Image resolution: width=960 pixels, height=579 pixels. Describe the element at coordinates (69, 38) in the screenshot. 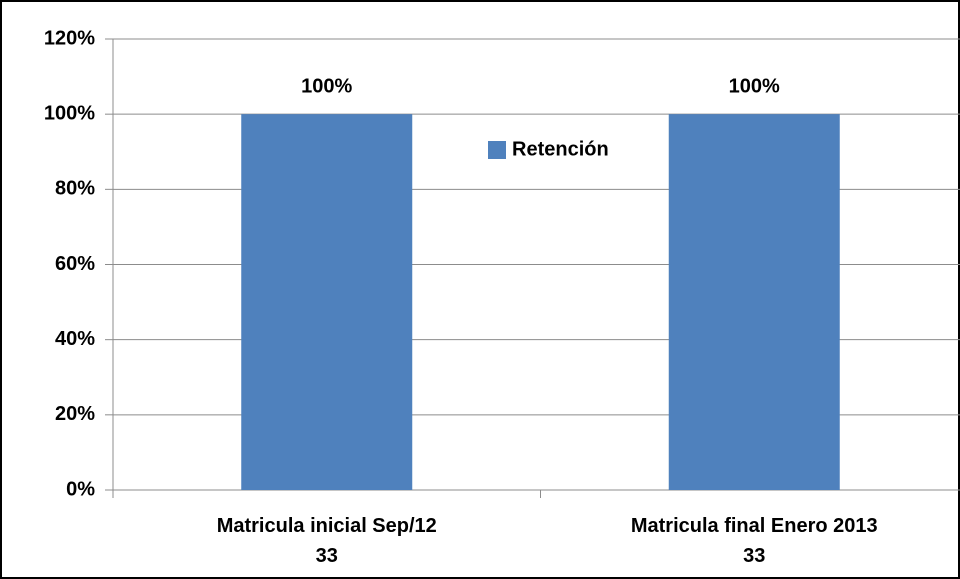

I see `y-tick-label: 120%` at that location.